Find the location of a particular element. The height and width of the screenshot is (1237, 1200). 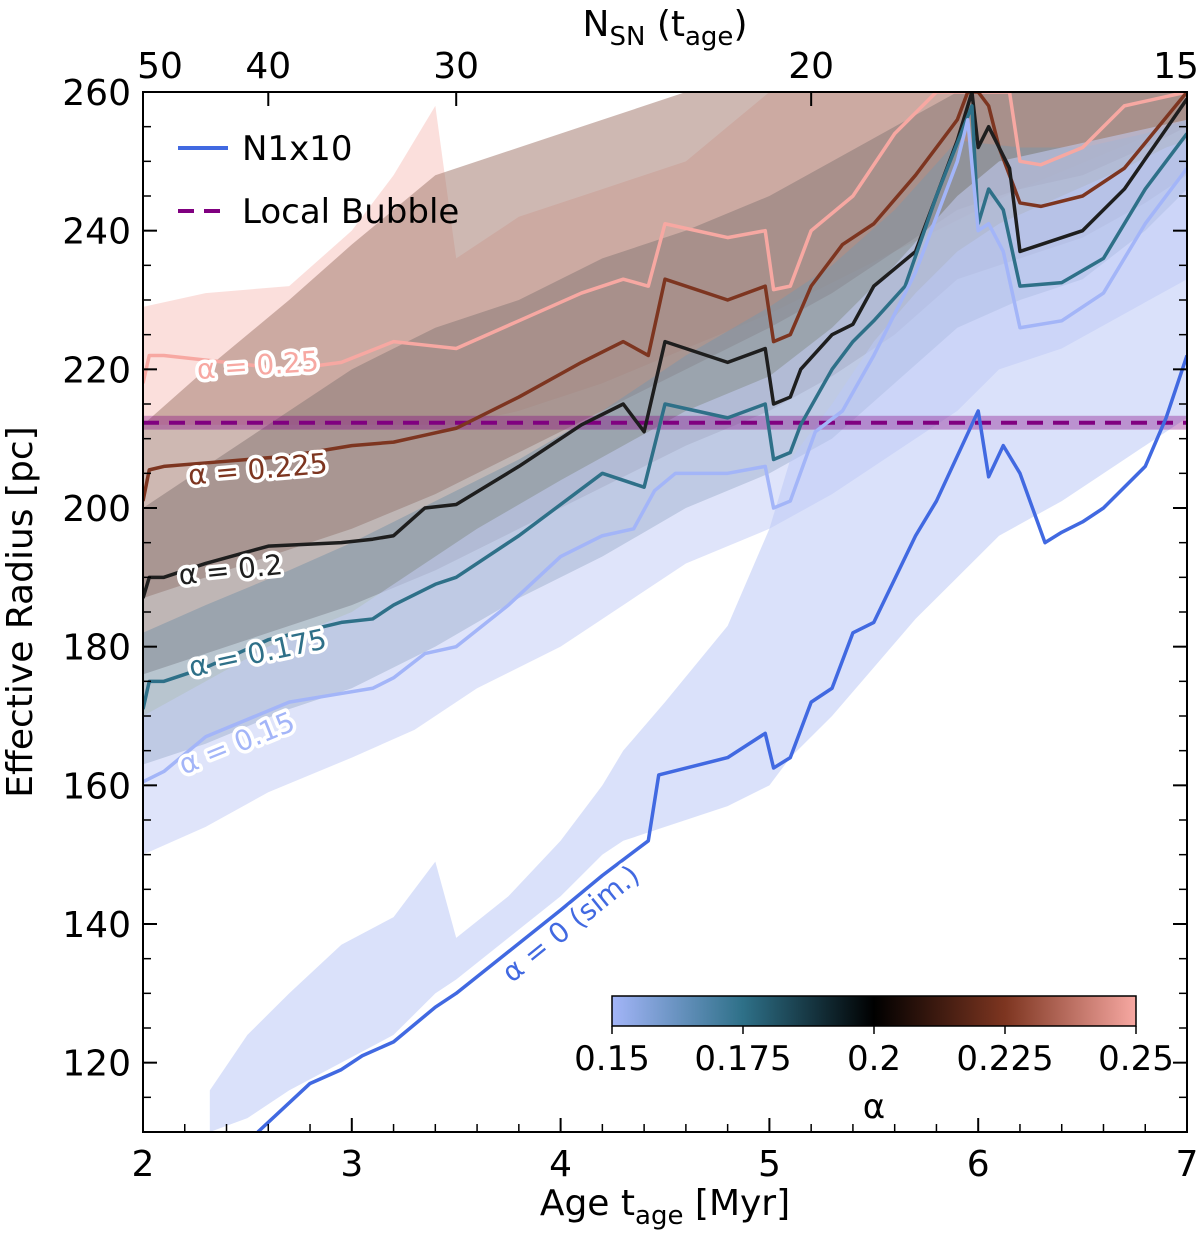

top-tick-label: 50 is located at coordinates (160, 66).